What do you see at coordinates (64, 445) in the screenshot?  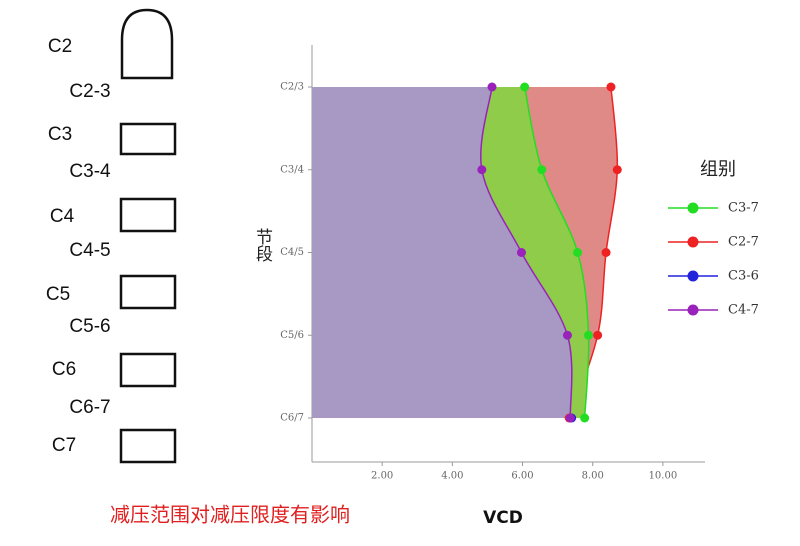 I see `diagram-label: C7` at bounding box center [64, 445].